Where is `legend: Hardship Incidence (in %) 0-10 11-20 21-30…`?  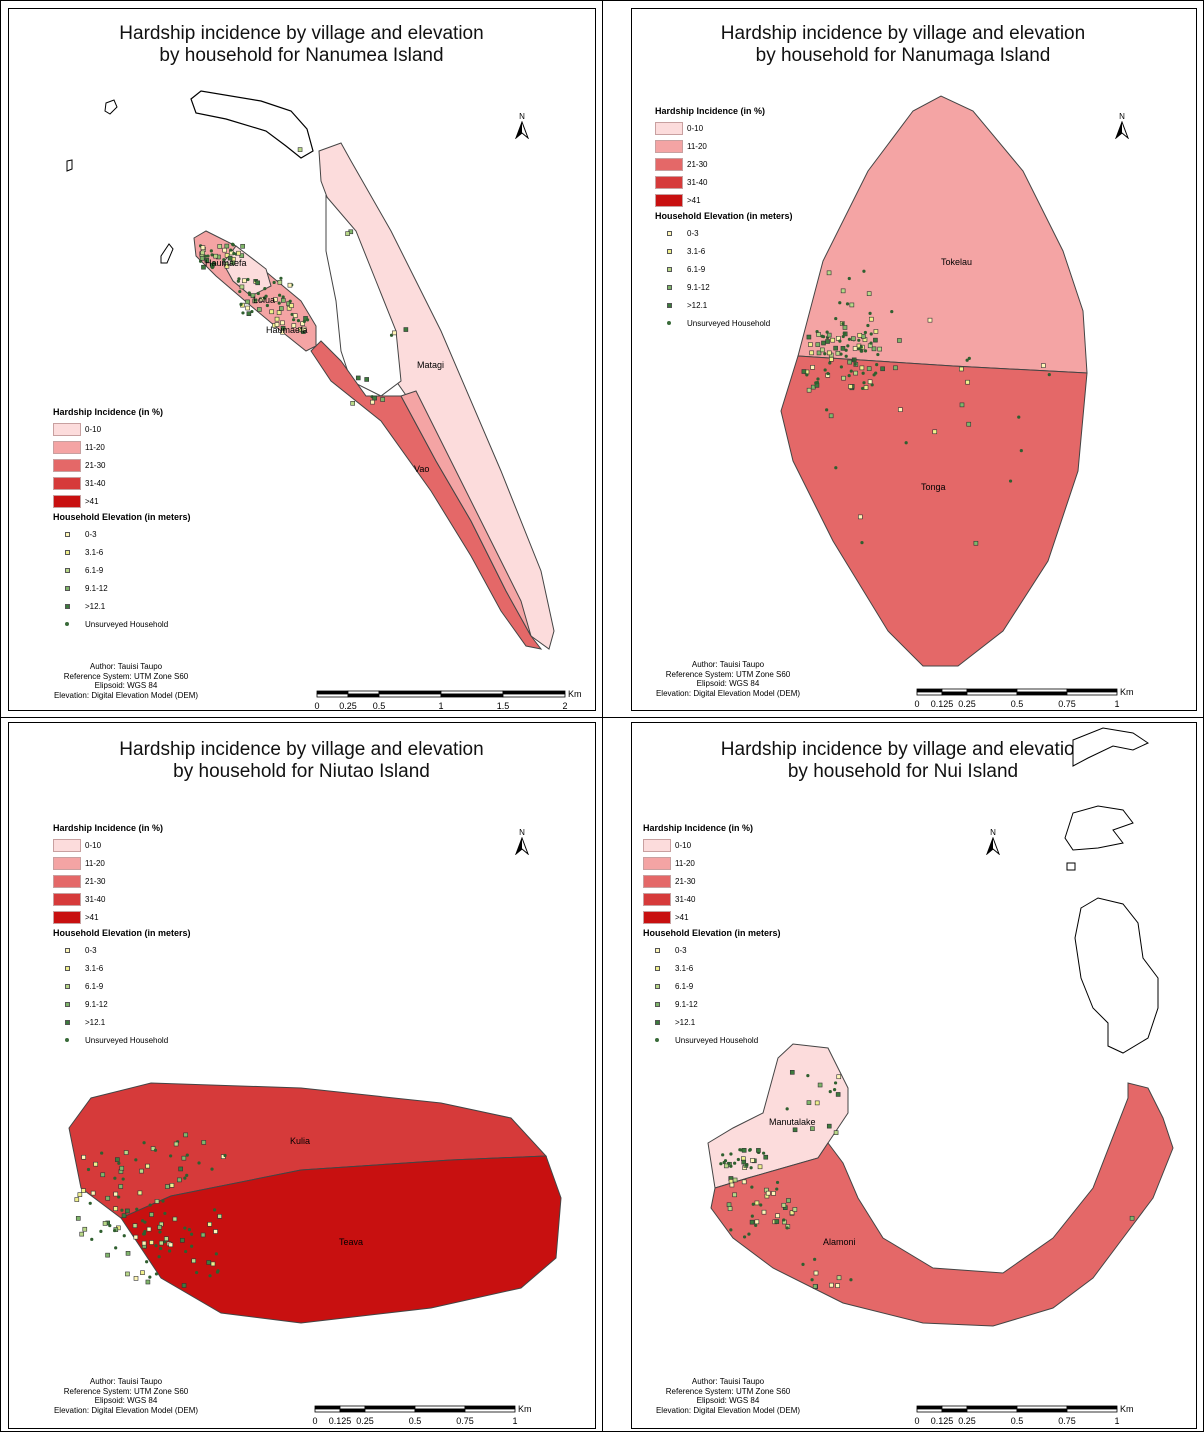
legend: Hardship Incidence (in %) 0-10 11-20 21-30… is located at coordinates (122, 935).